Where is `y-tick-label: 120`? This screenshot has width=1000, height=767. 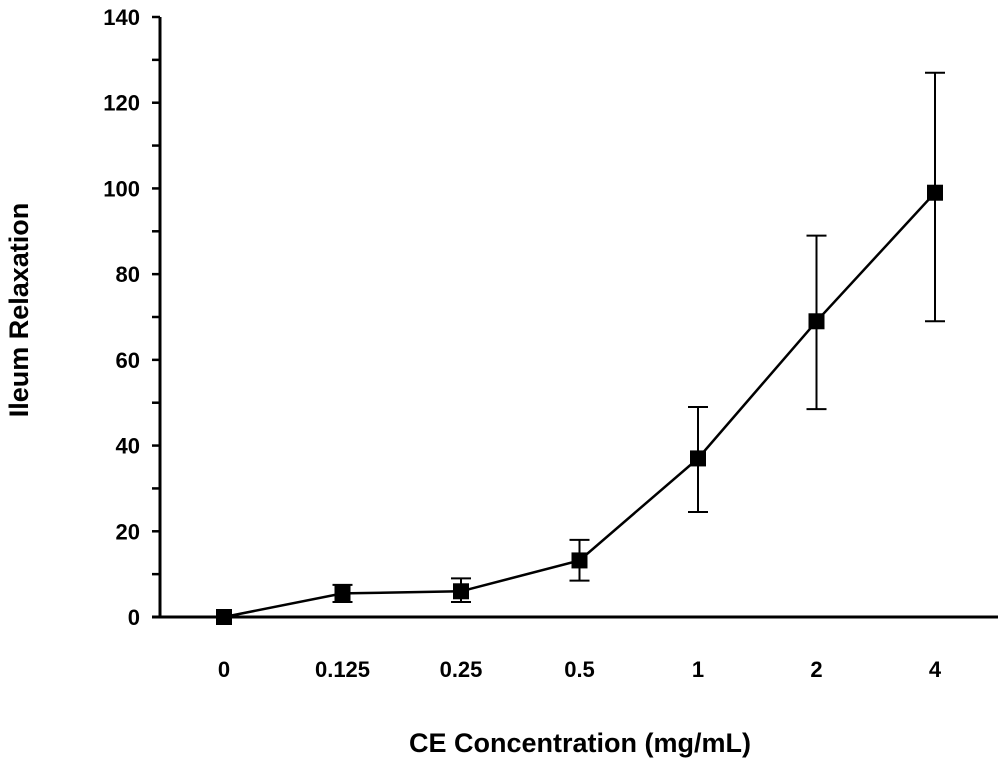 y-tick-label: 120 is located at coordinates (121, 103).